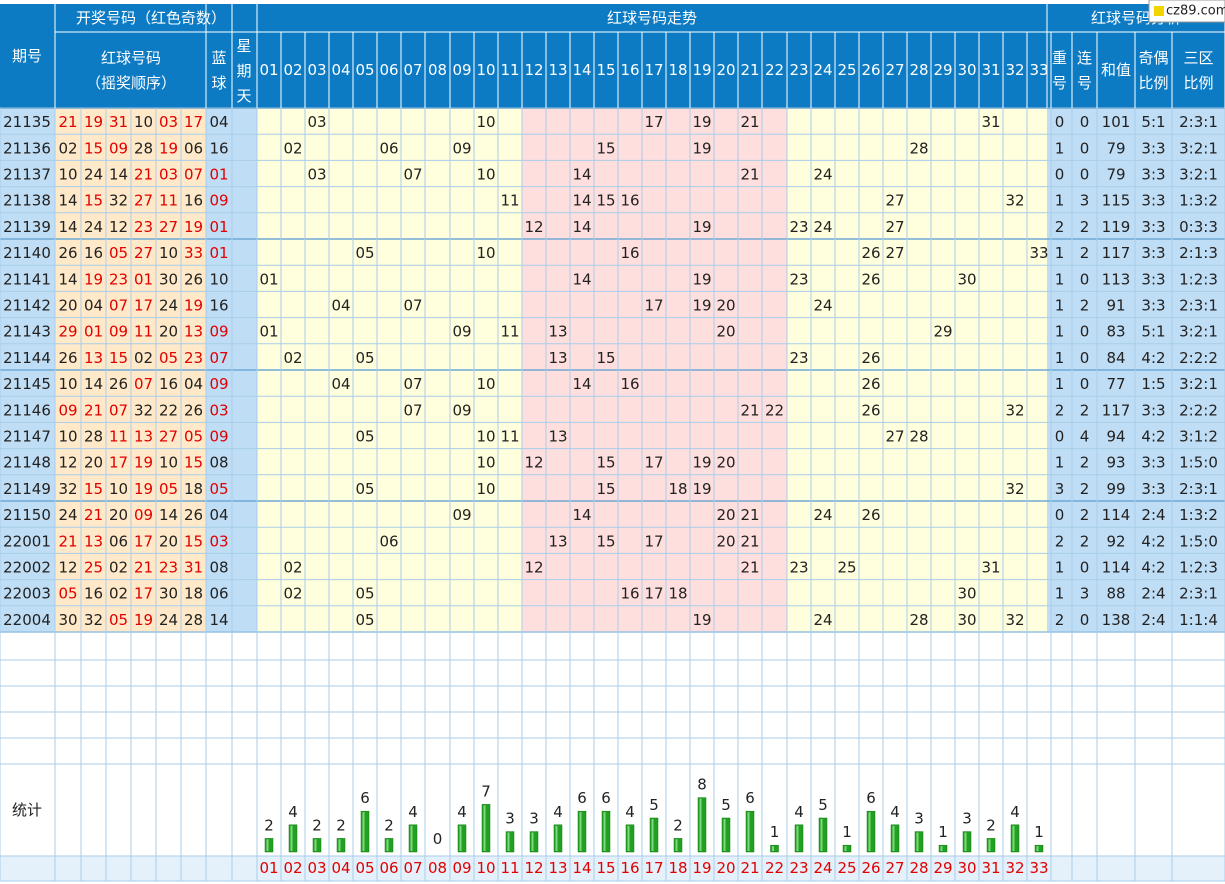 This screenshot has height=884, width=1225. Describe the element at coordinates (701, 620) in the screenshot. I see `trend-number-cell: 19` at that location.